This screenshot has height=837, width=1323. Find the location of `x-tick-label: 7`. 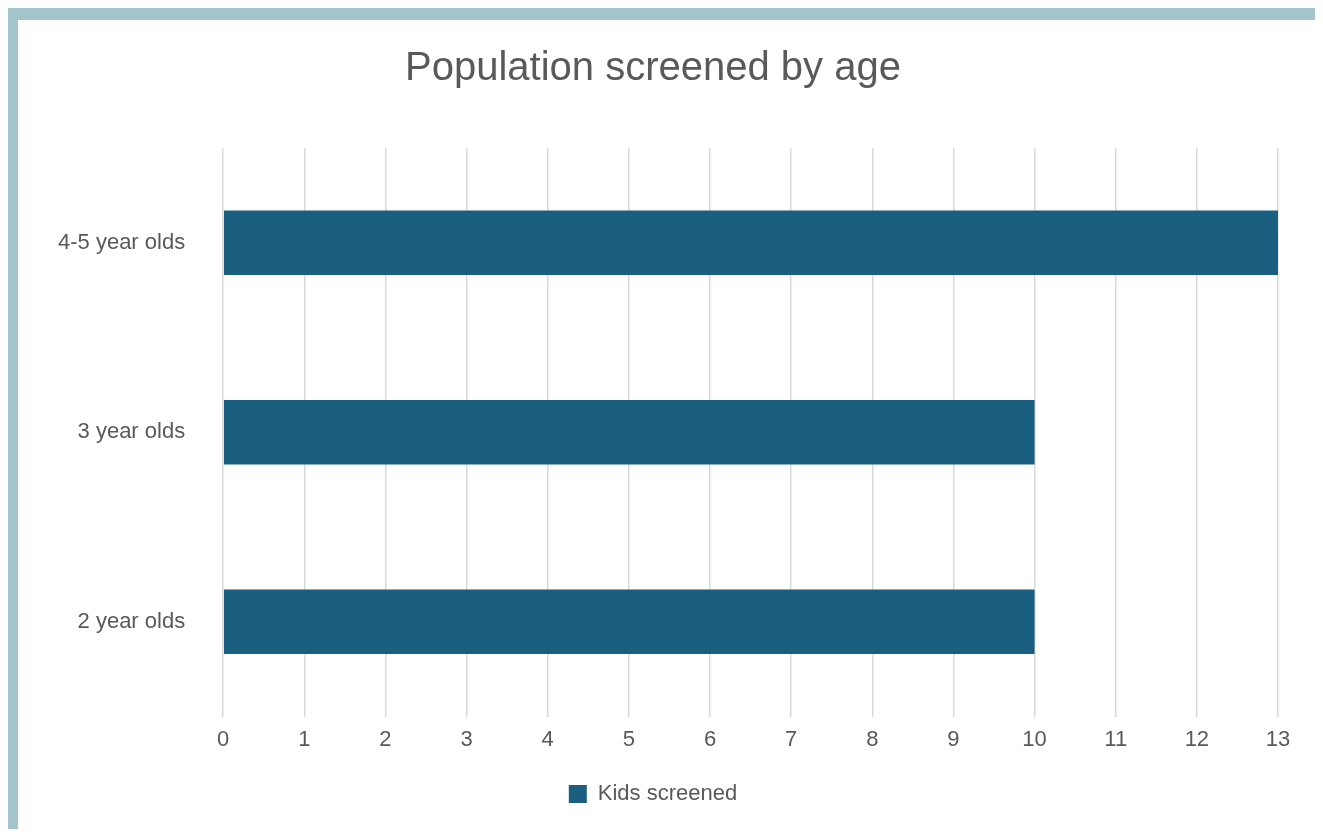

x-tick-label: 7 is located at coordinates (791, 738).